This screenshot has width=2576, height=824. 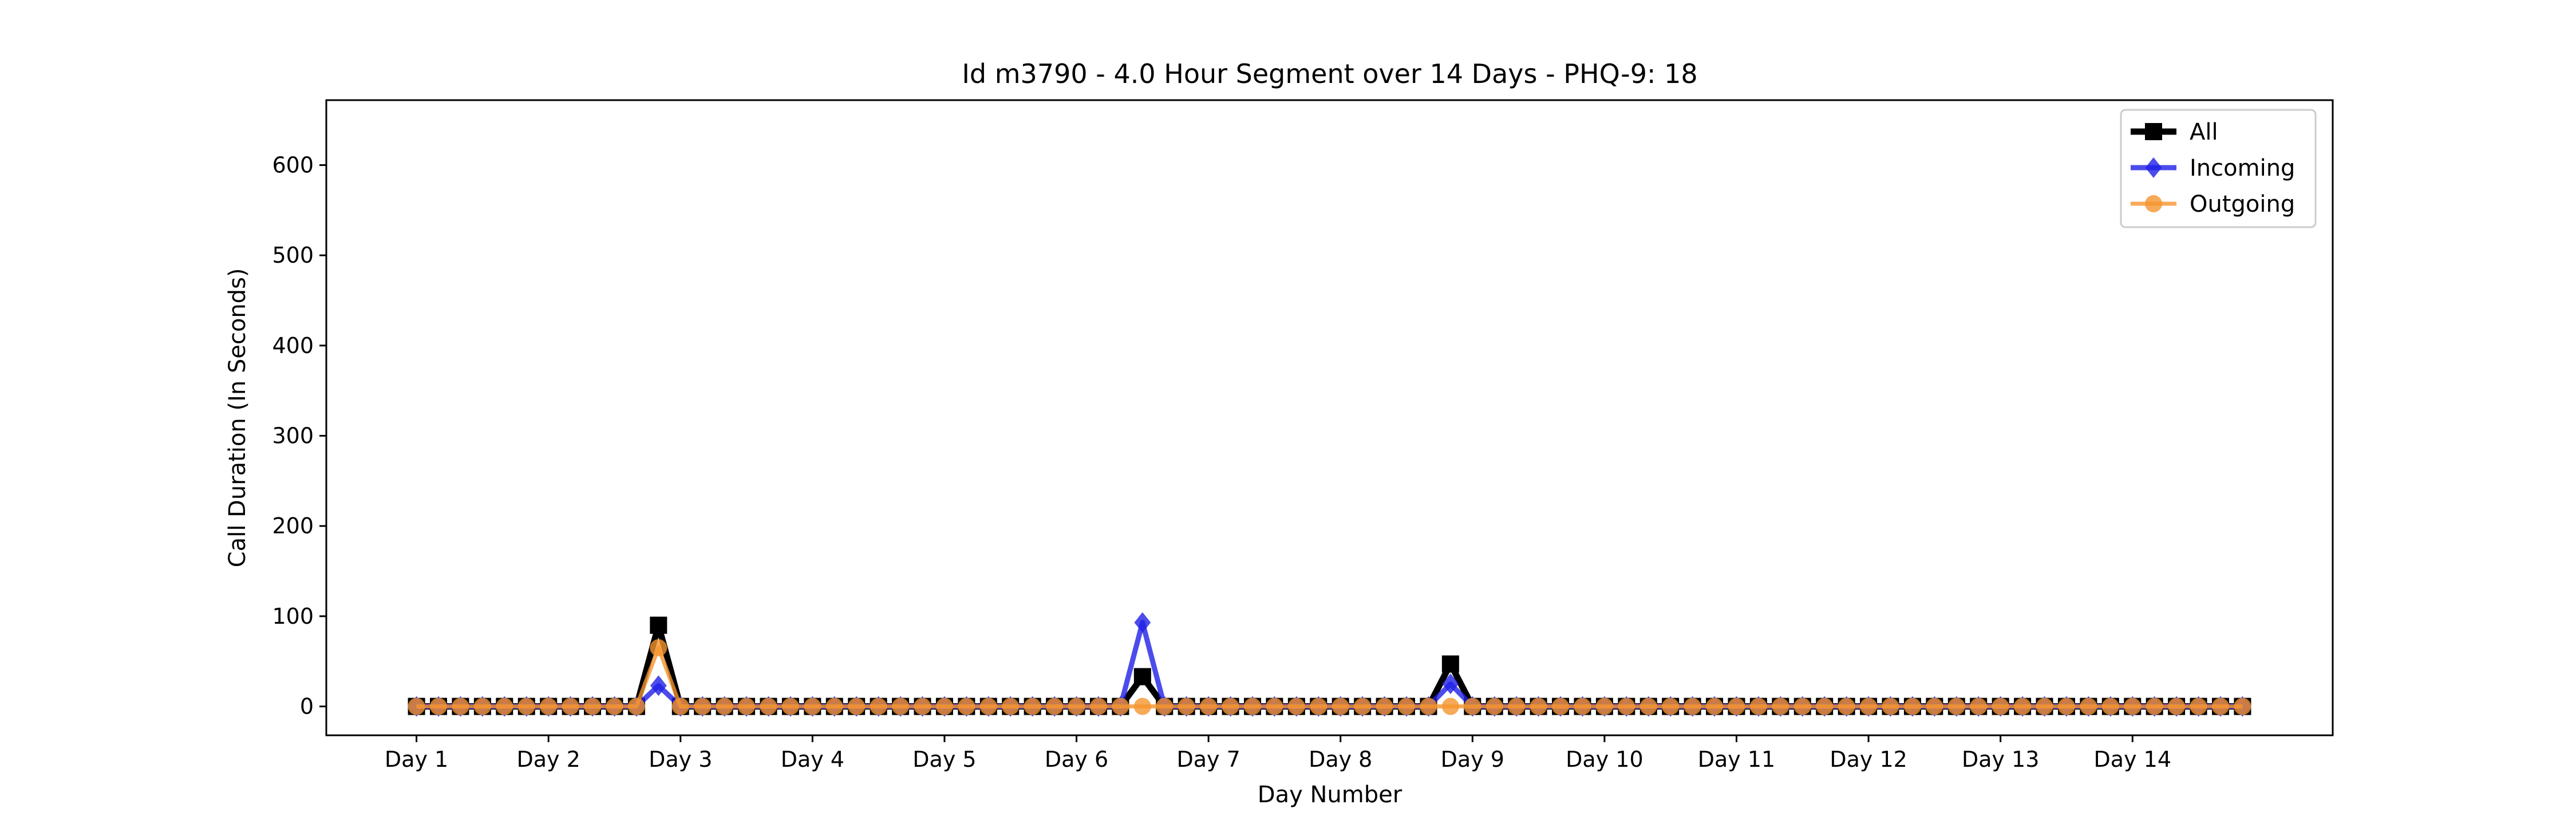 What do you see at coordinates (1076, 759) in the screenshot?
I see `x-tick-label: Day 6` at bounding box center [1076, 759].